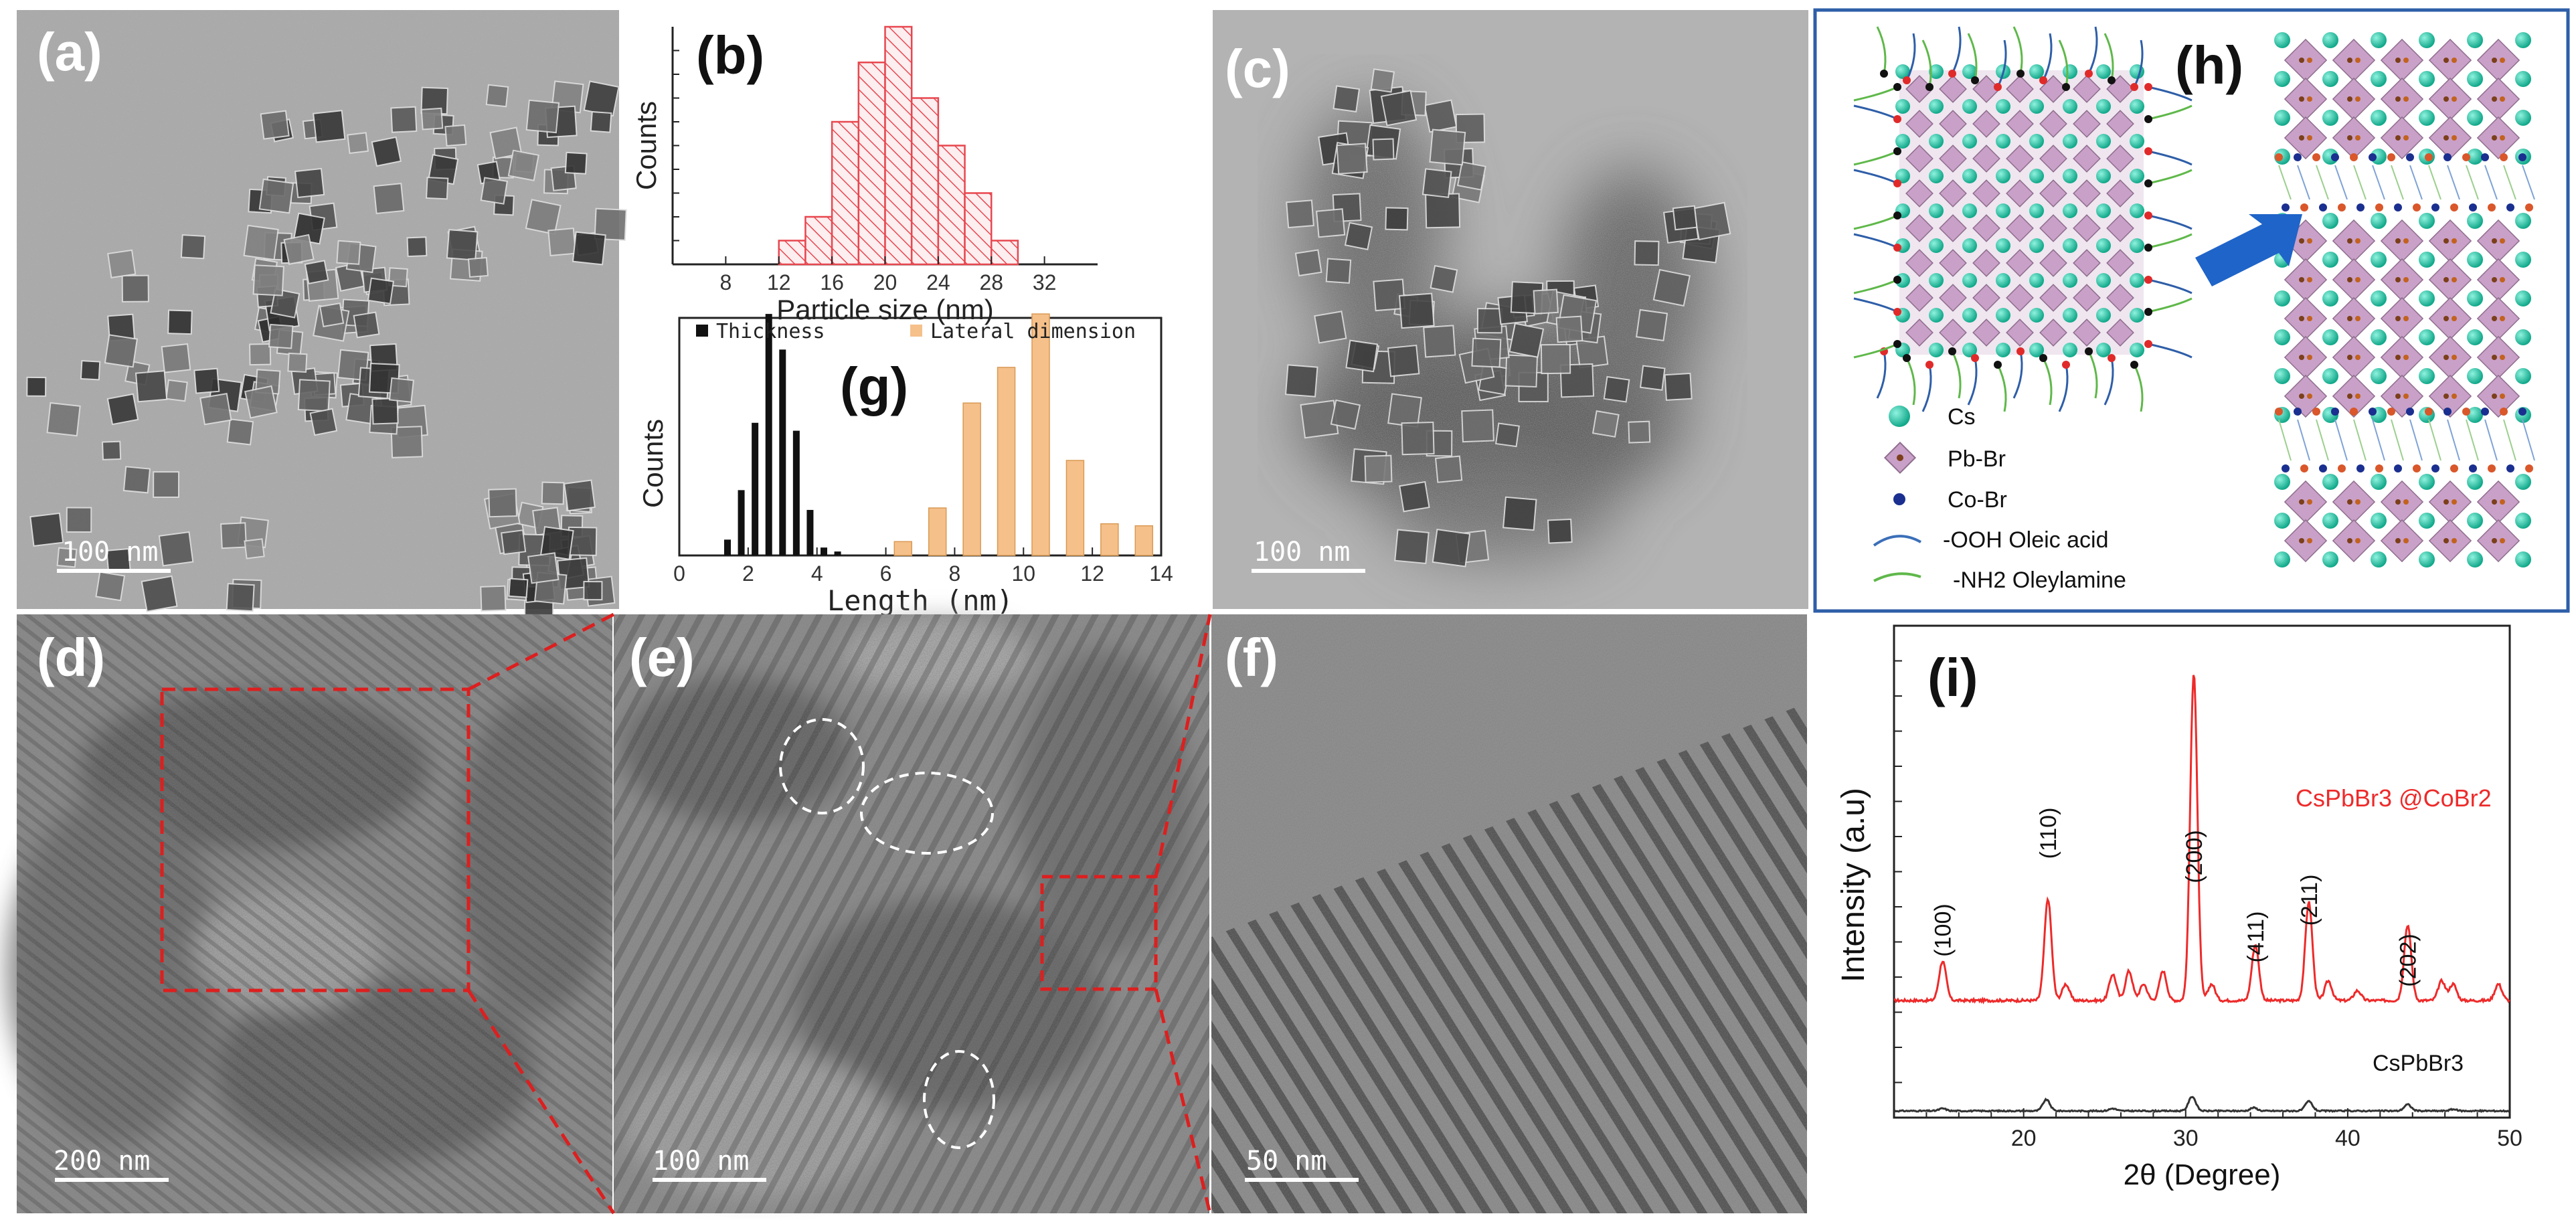 This screenshot has height=1220, width=2576. I want to click on co-atom-icon, so click(1899, 499).